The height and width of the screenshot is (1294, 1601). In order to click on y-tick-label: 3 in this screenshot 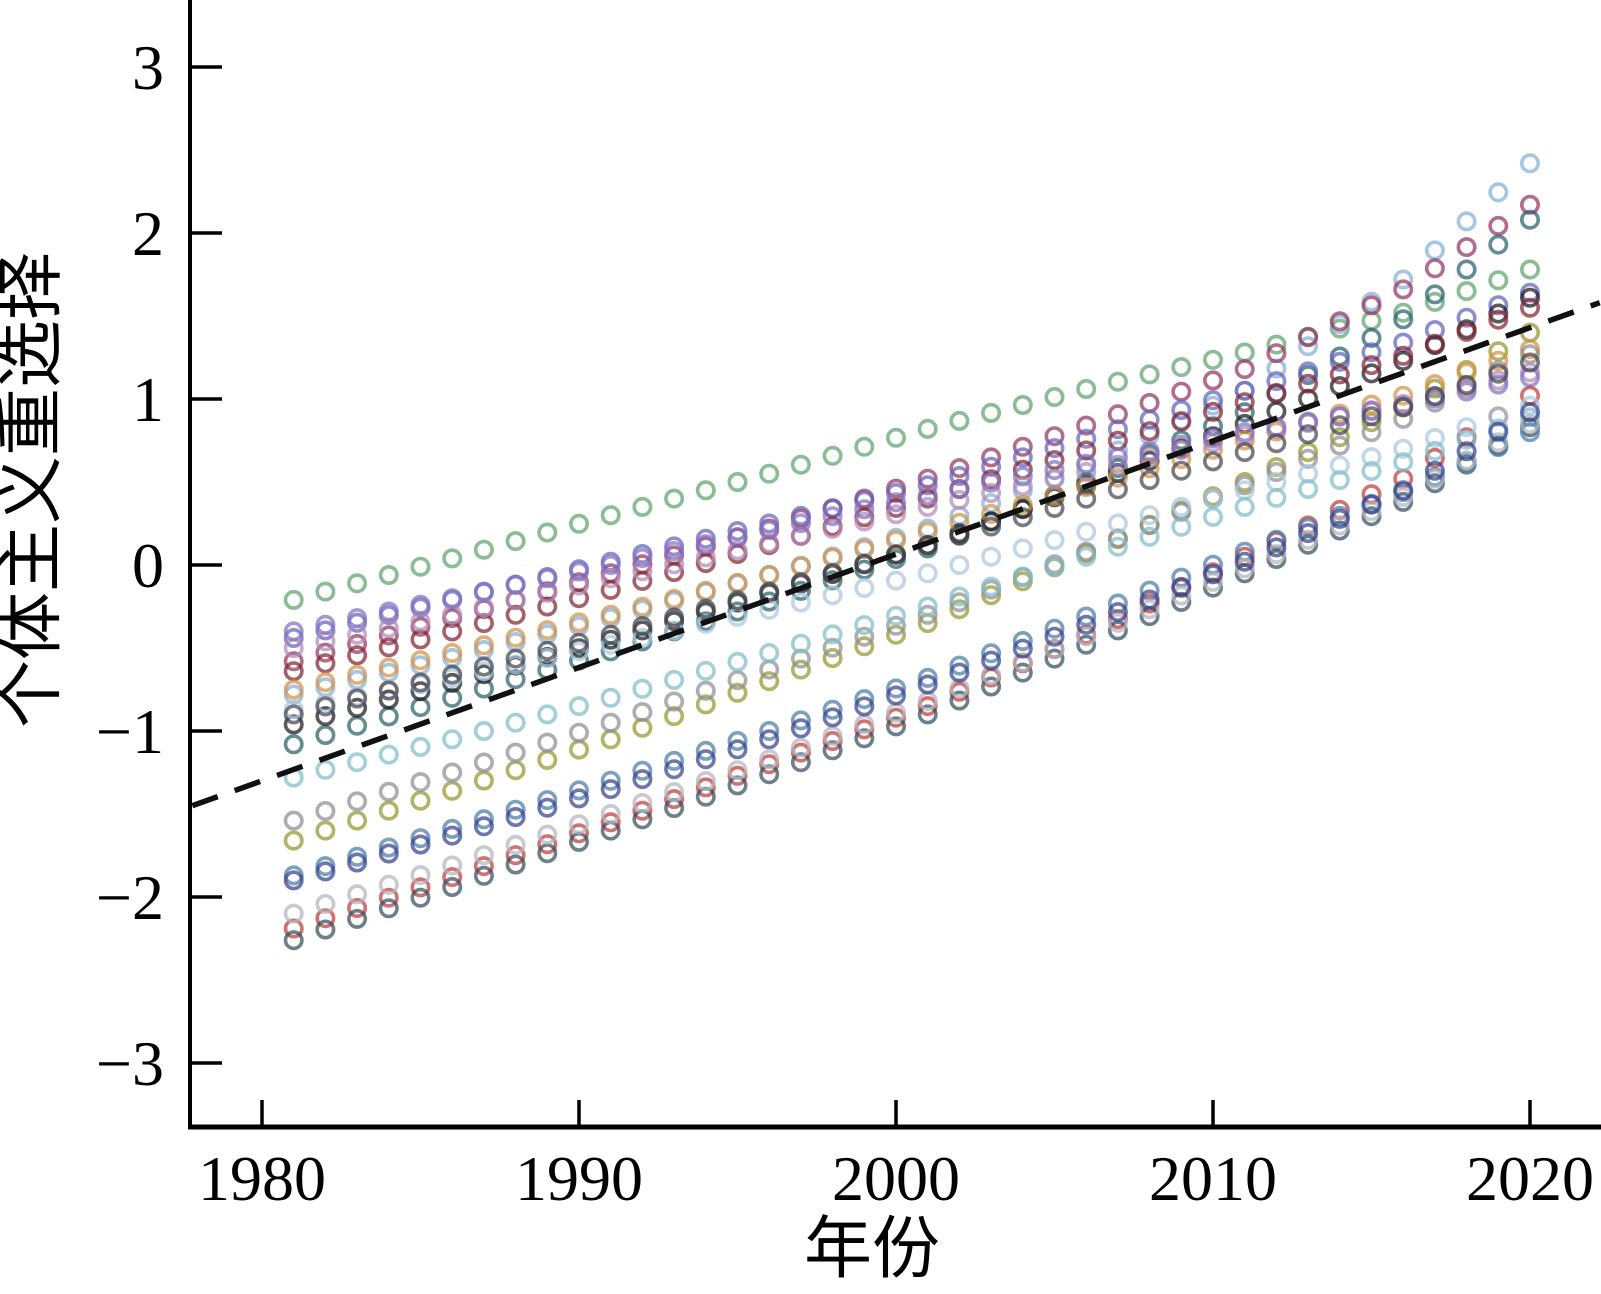, I will do `click(148, 67)`.